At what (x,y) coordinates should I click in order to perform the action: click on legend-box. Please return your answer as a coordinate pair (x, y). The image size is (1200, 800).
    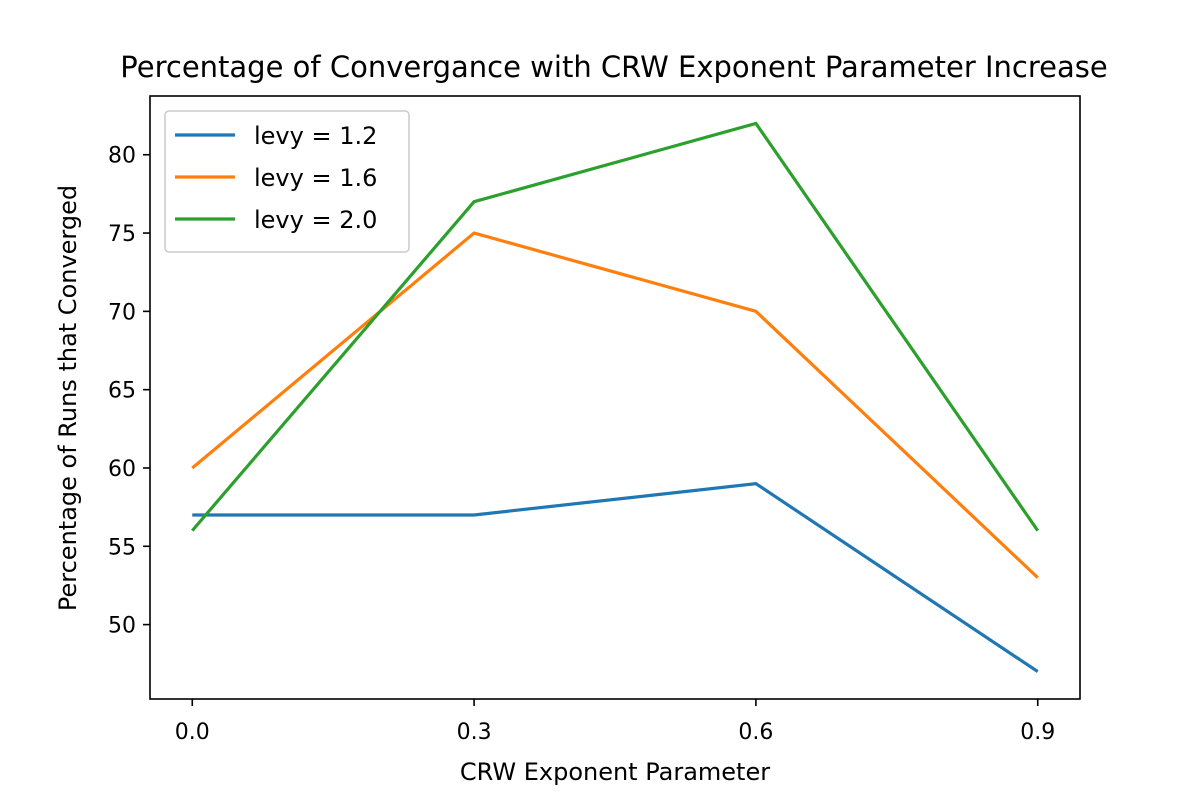
    Looking at the image, I should click on (287, 181).